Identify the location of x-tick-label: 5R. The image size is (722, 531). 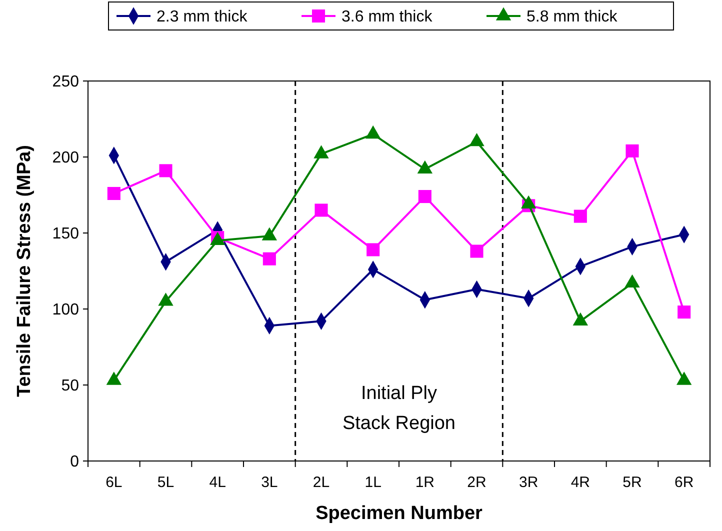
(632, 482).